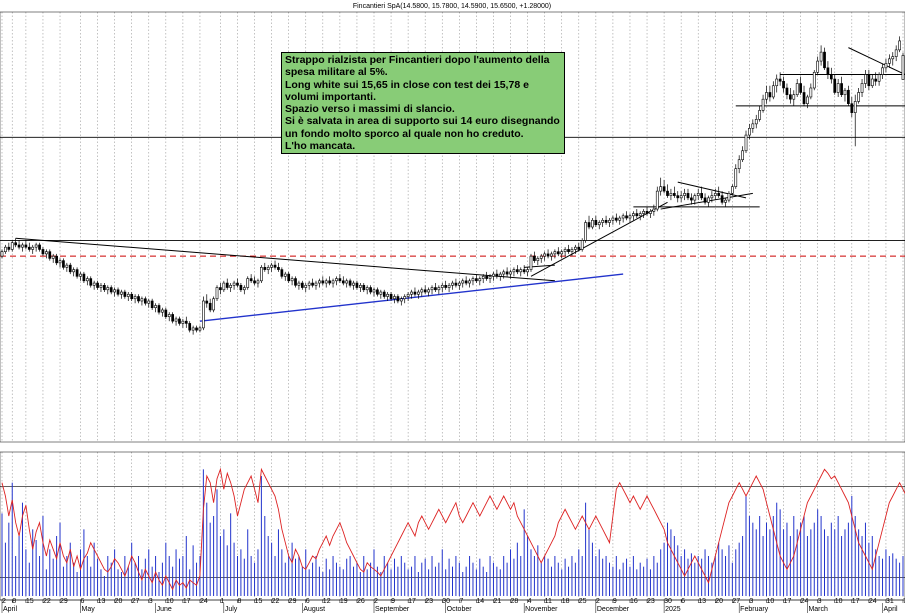 This screenshot has height=613, width=905. Describe the element at coordinates (327, 601) in the screenshot. I see `x-tick-label: 12` at that location.